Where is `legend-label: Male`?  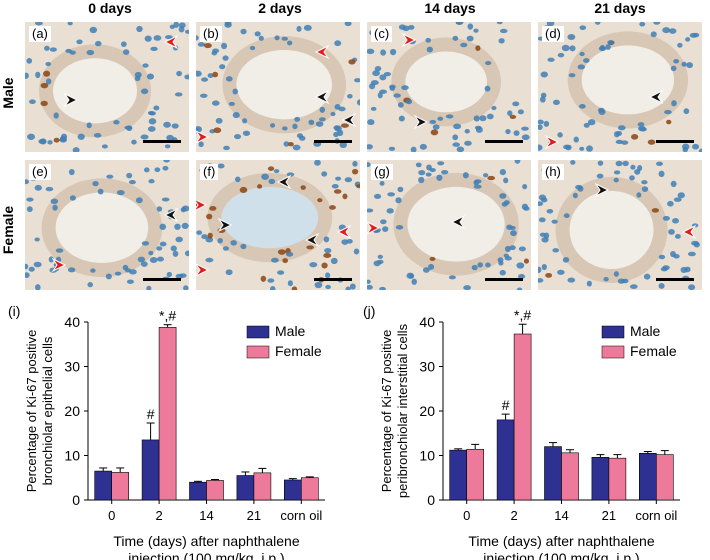
legend-label: Male is located at coordinates (645, 331).